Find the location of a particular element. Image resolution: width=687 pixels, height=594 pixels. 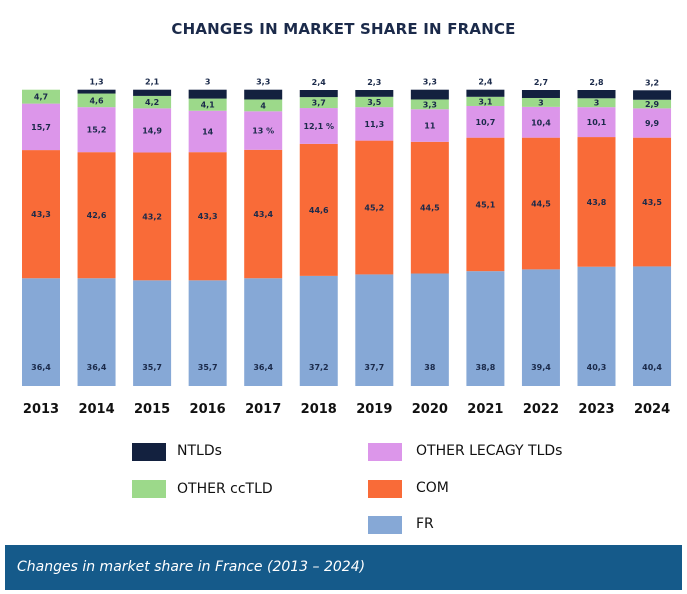

data-label: 2,9 is located at coordinates (652, 104).